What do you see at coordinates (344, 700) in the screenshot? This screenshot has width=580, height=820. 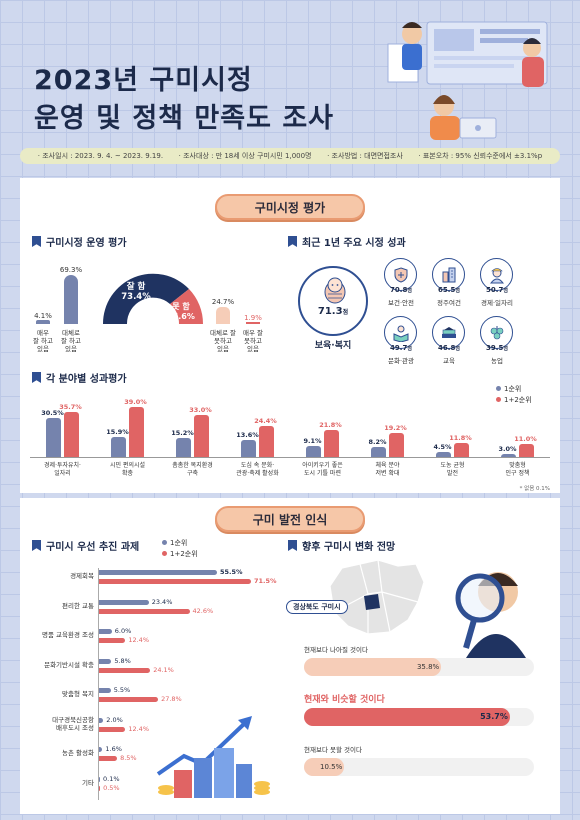 I see `outlook-label-same: 현재와 비슷할 것이다` at bounding box center [344, 700].